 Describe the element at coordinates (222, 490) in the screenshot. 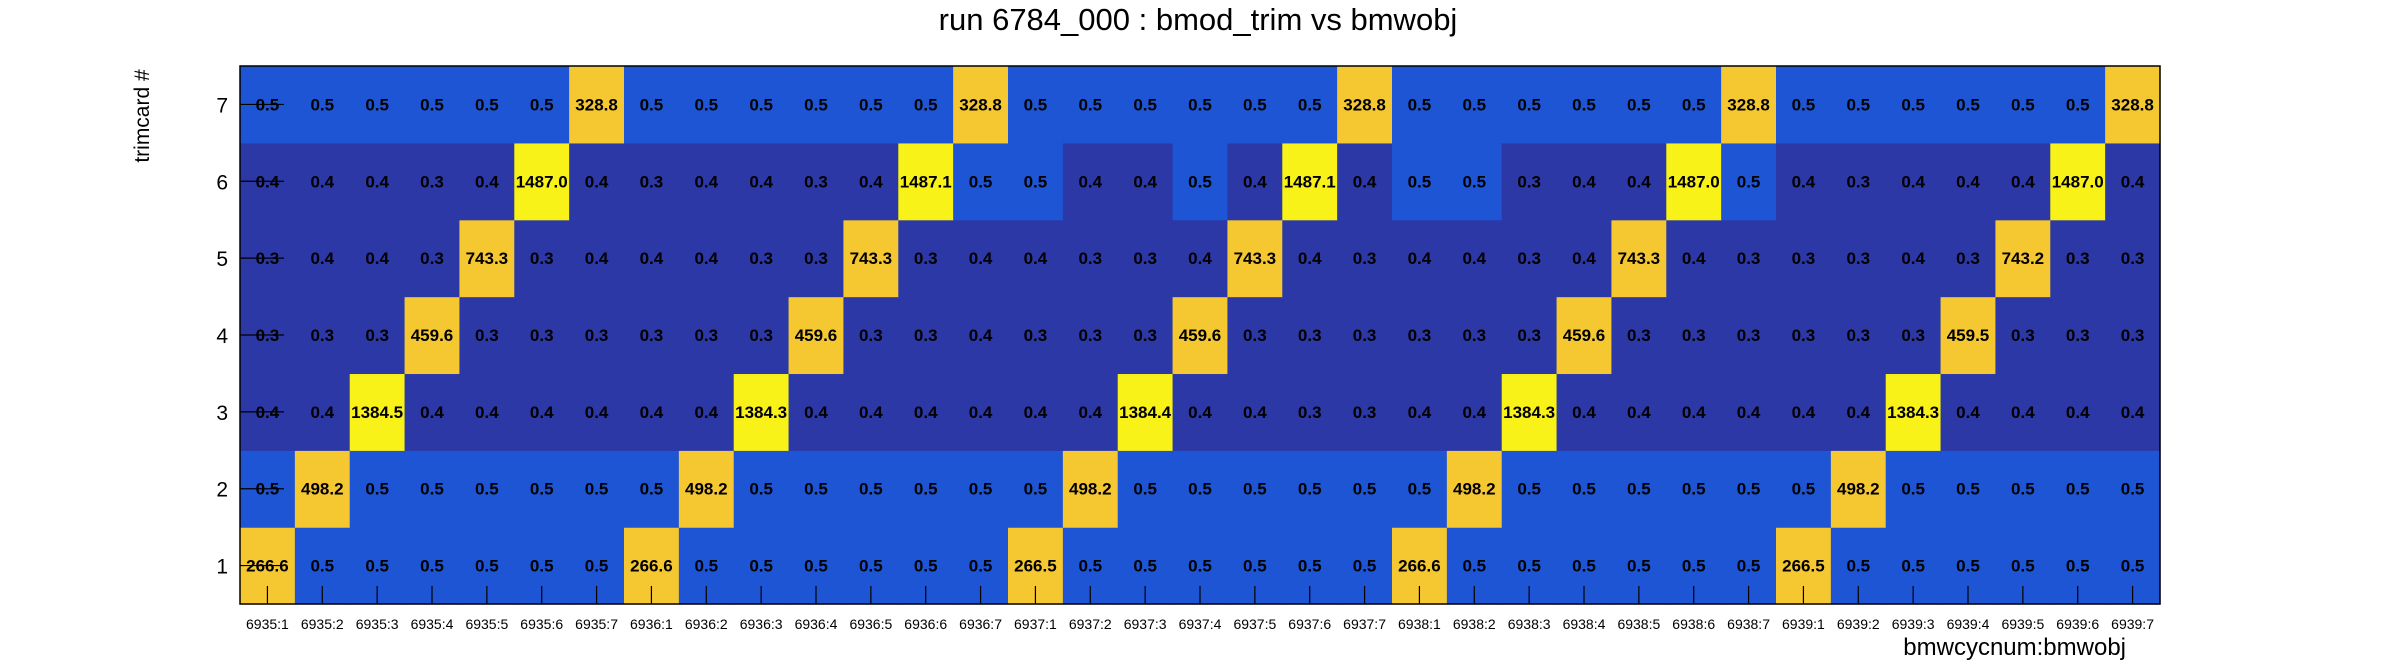

I see `y-tick-label: 2` at that location.